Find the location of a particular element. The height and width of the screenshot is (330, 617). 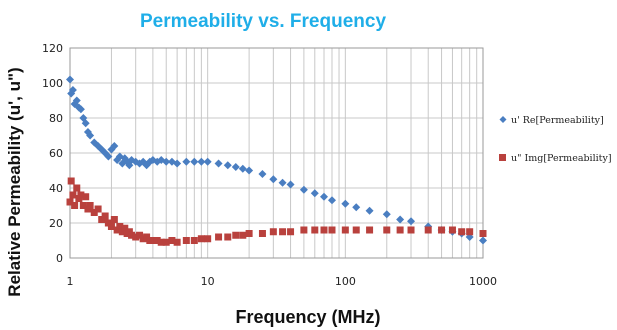

y-axis-title: Relative Permeability (u', u") is located at coordinates (14, 181).